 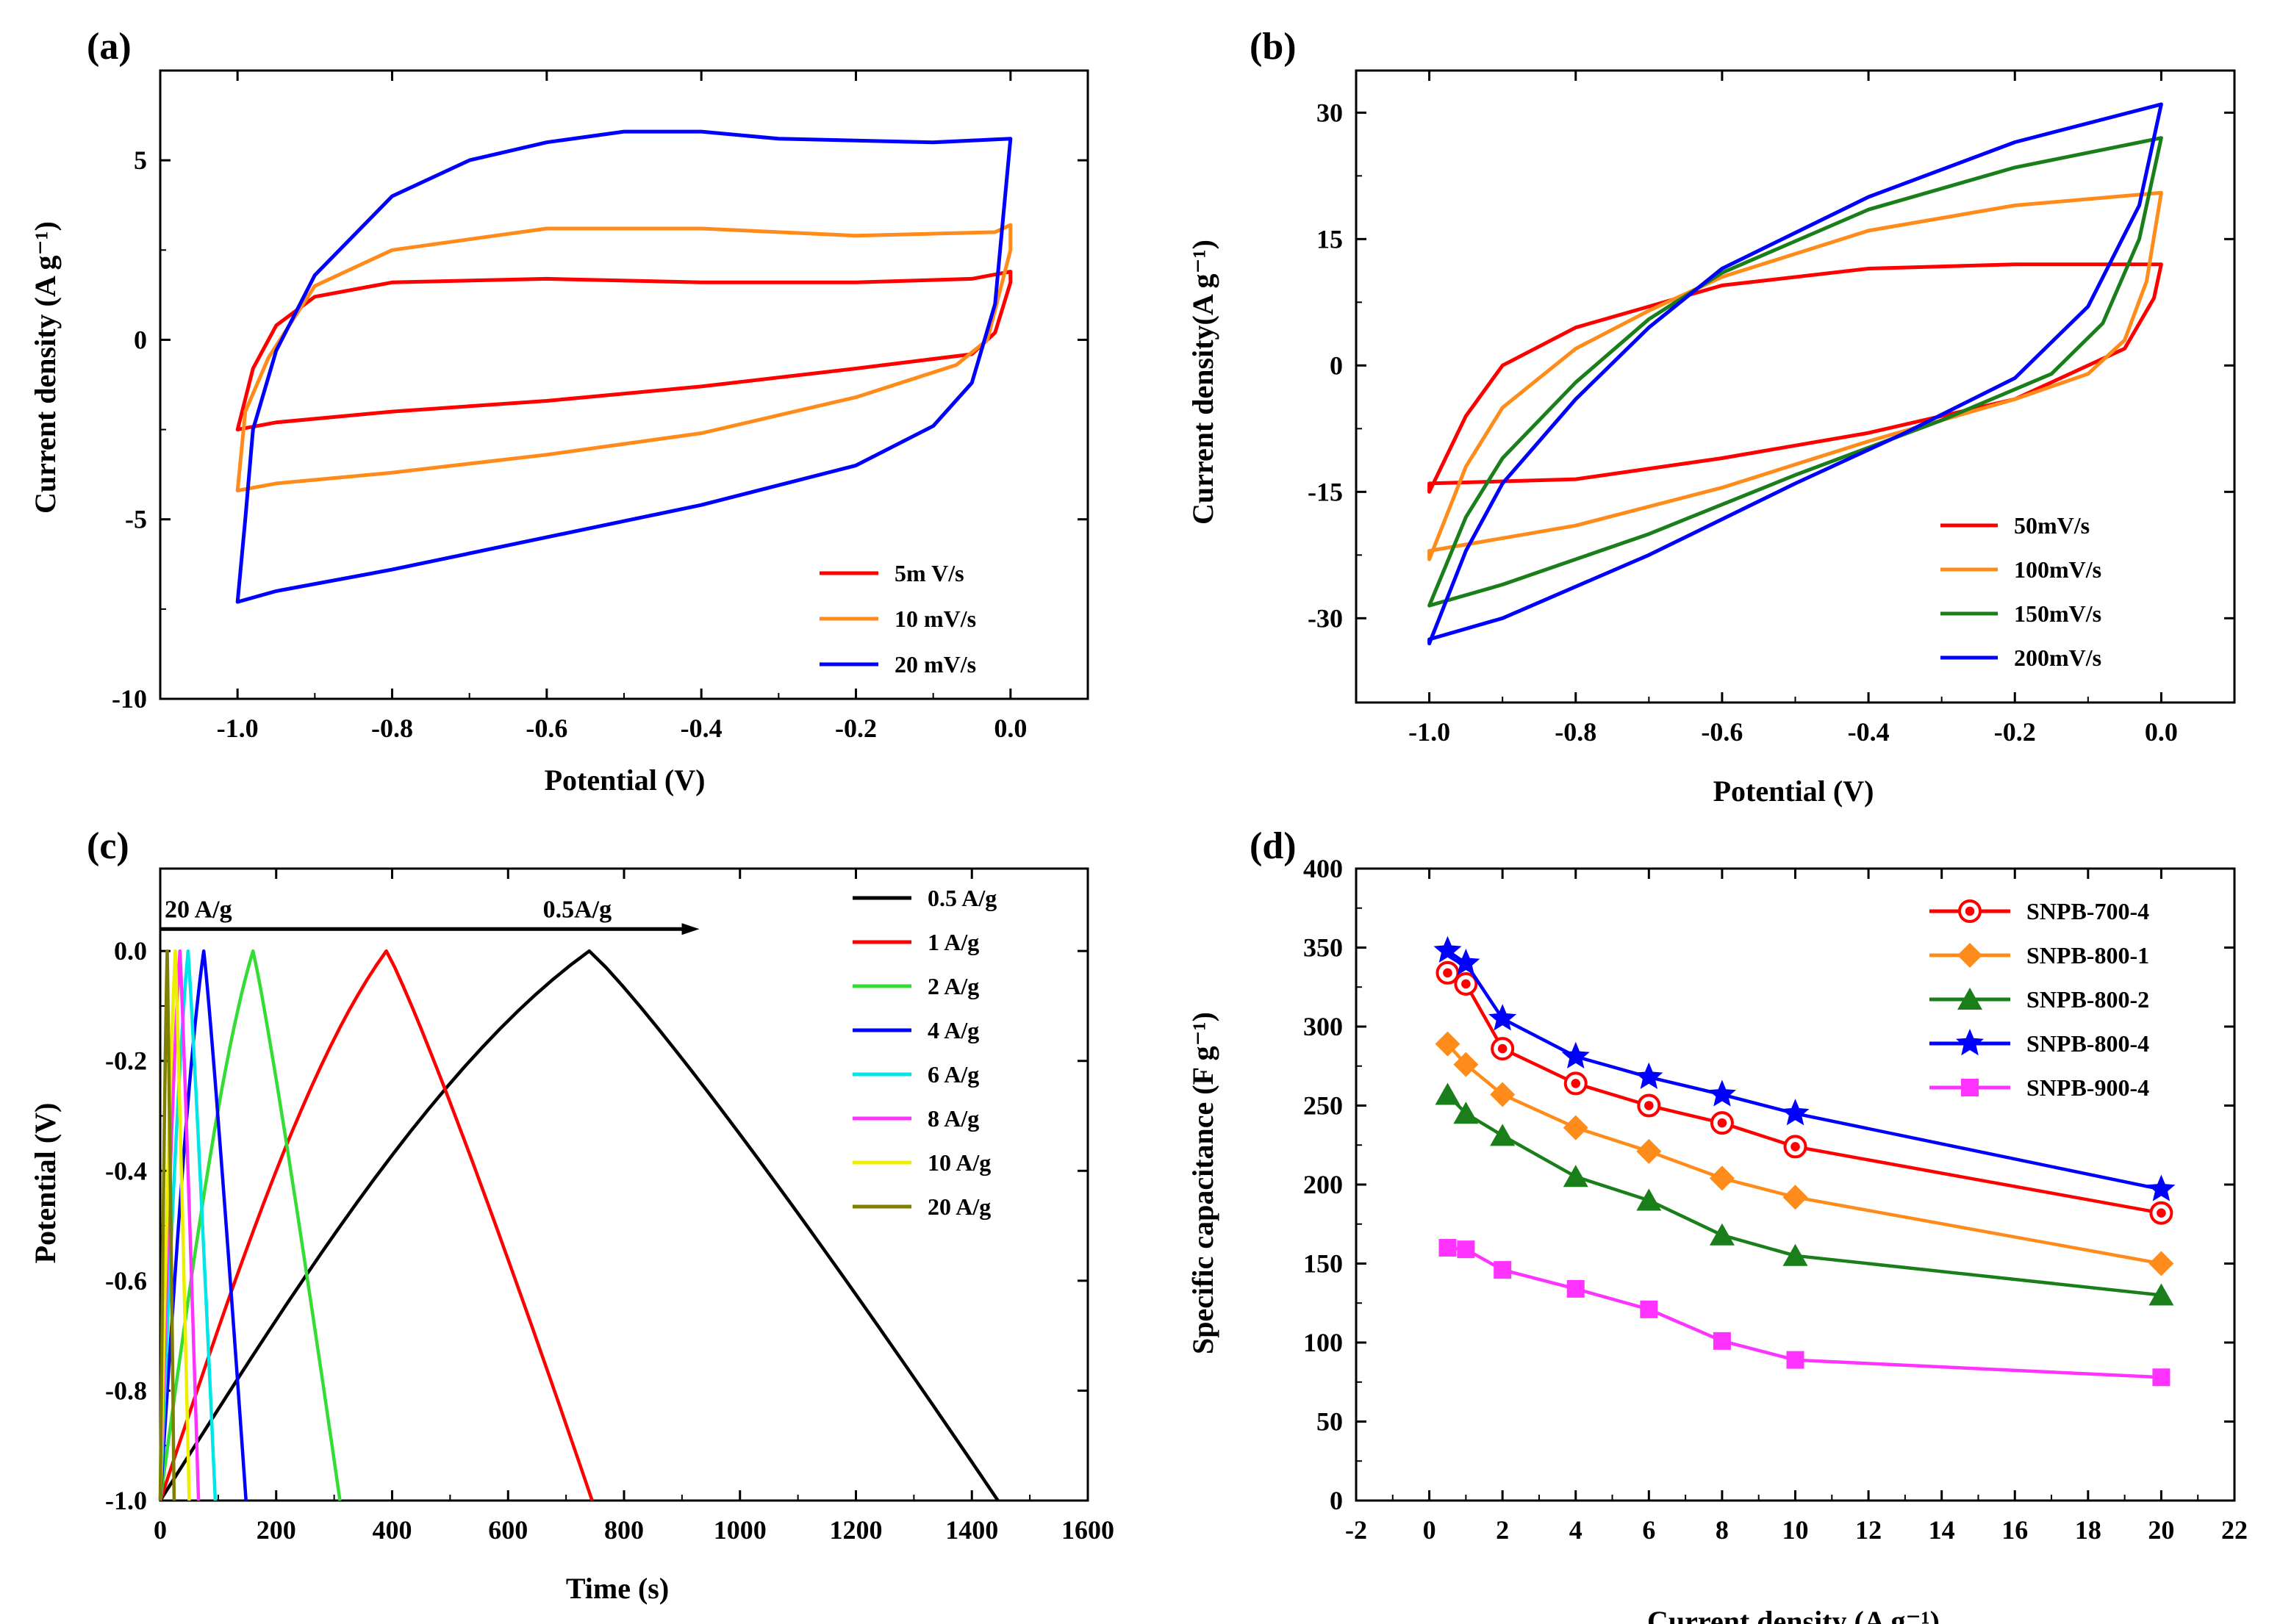 I want to click on x-tick-label: 600, so click(x=508, y=1530).